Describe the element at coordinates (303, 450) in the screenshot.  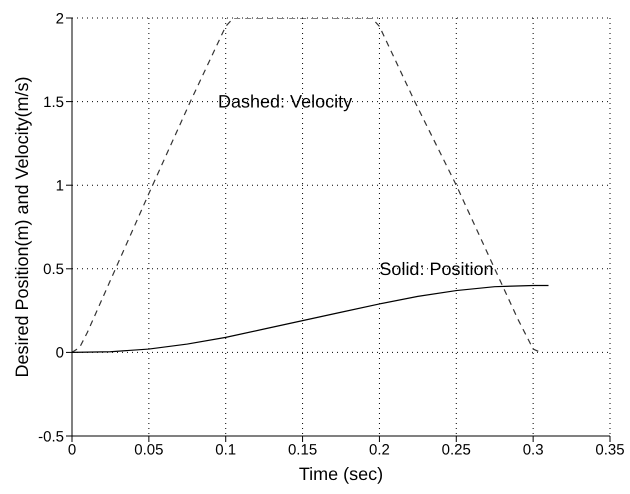
I see `x-tick-label: 0.15` at that location.